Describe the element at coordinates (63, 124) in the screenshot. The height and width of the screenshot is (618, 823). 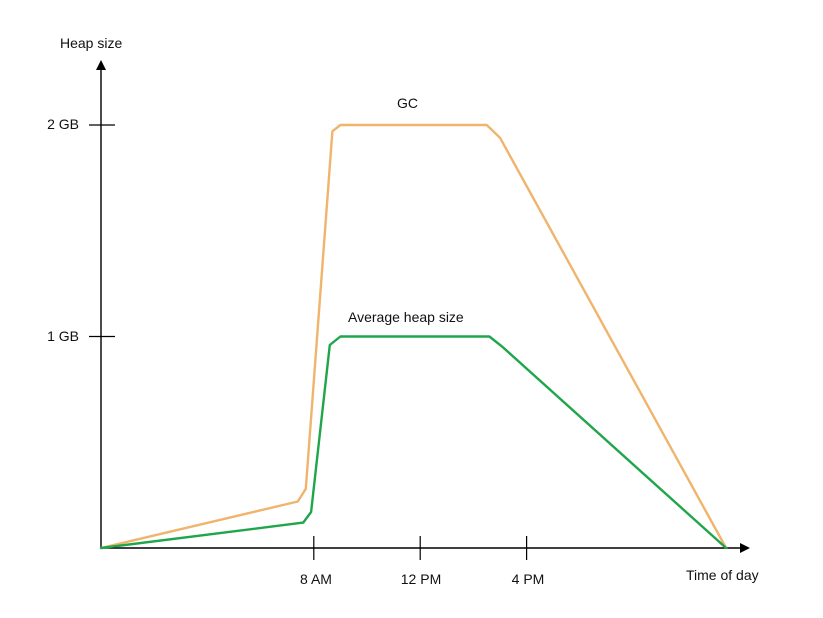
I see `y-tick-label-2gb: 2 GB` at that location.